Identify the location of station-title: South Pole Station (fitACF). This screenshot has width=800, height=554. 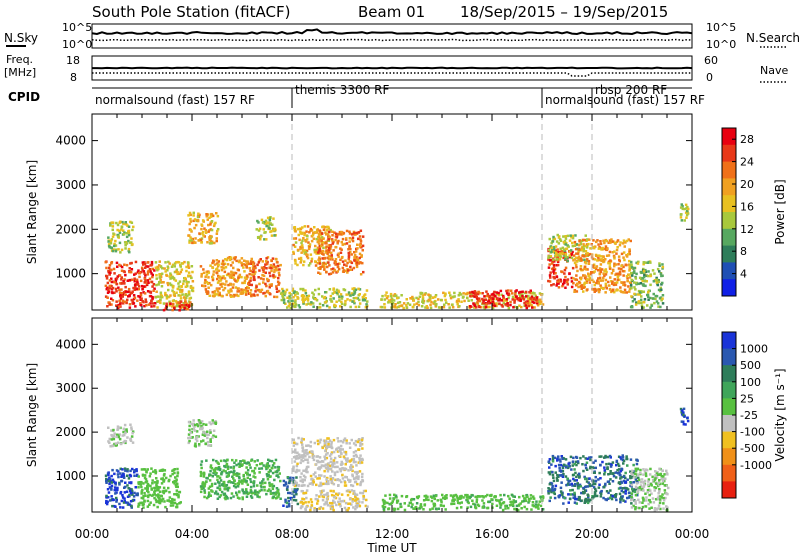
(191, 12).